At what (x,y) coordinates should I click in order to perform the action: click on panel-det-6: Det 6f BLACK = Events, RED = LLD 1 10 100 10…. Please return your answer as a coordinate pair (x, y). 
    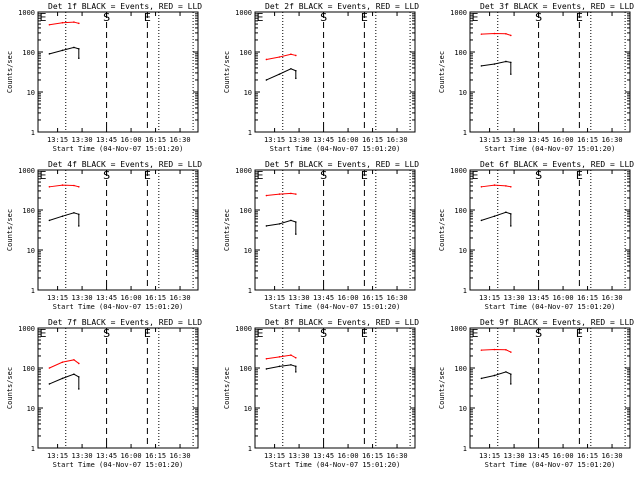
    Looking at the image, I should click on (536, 235).